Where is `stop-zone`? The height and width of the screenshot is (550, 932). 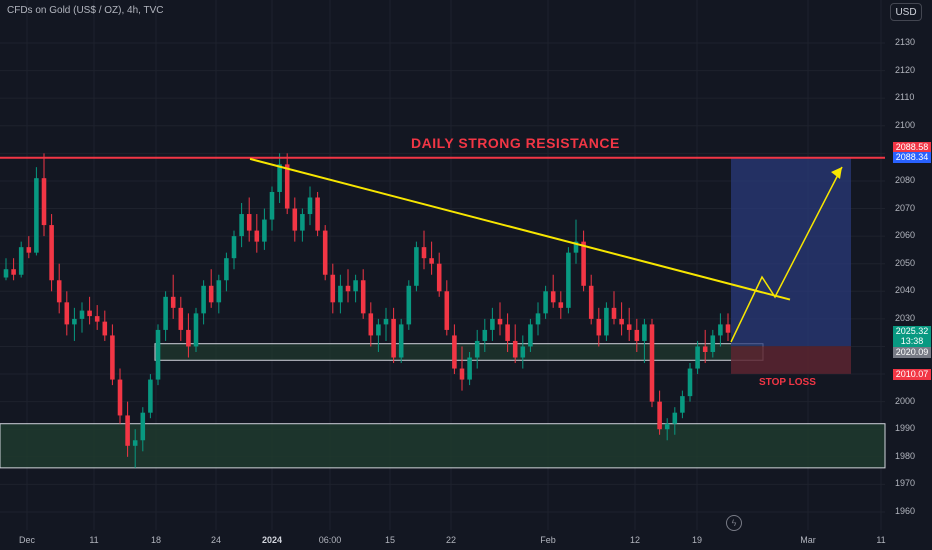 stop-zone is located at coordinates (791, 360).